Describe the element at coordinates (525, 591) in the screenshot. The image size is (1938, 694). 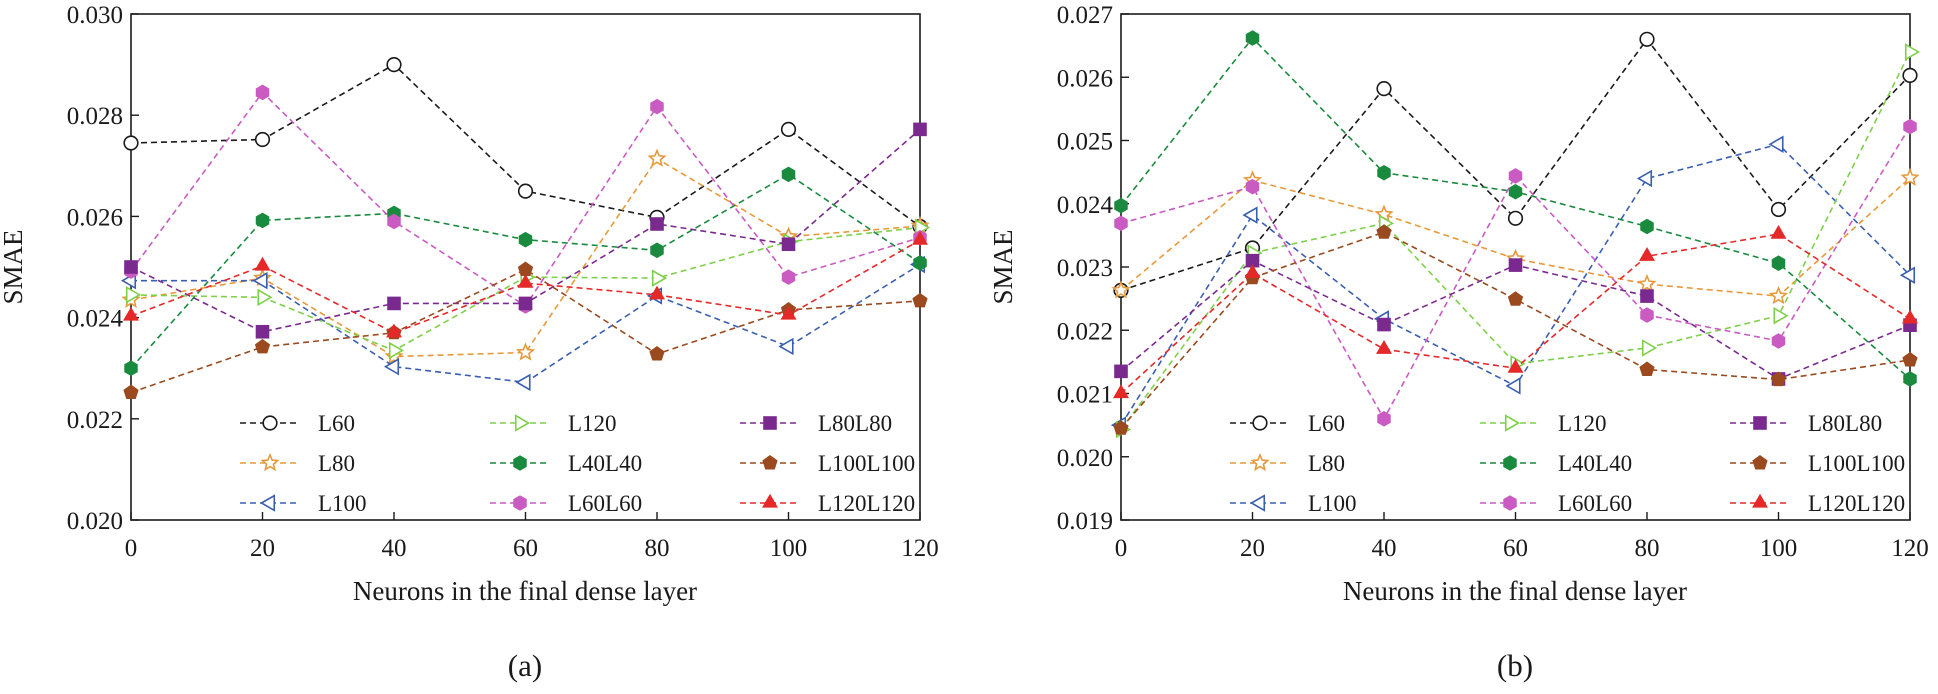
I see `x-axis-label: Neurons in the final dense layer` at that location.